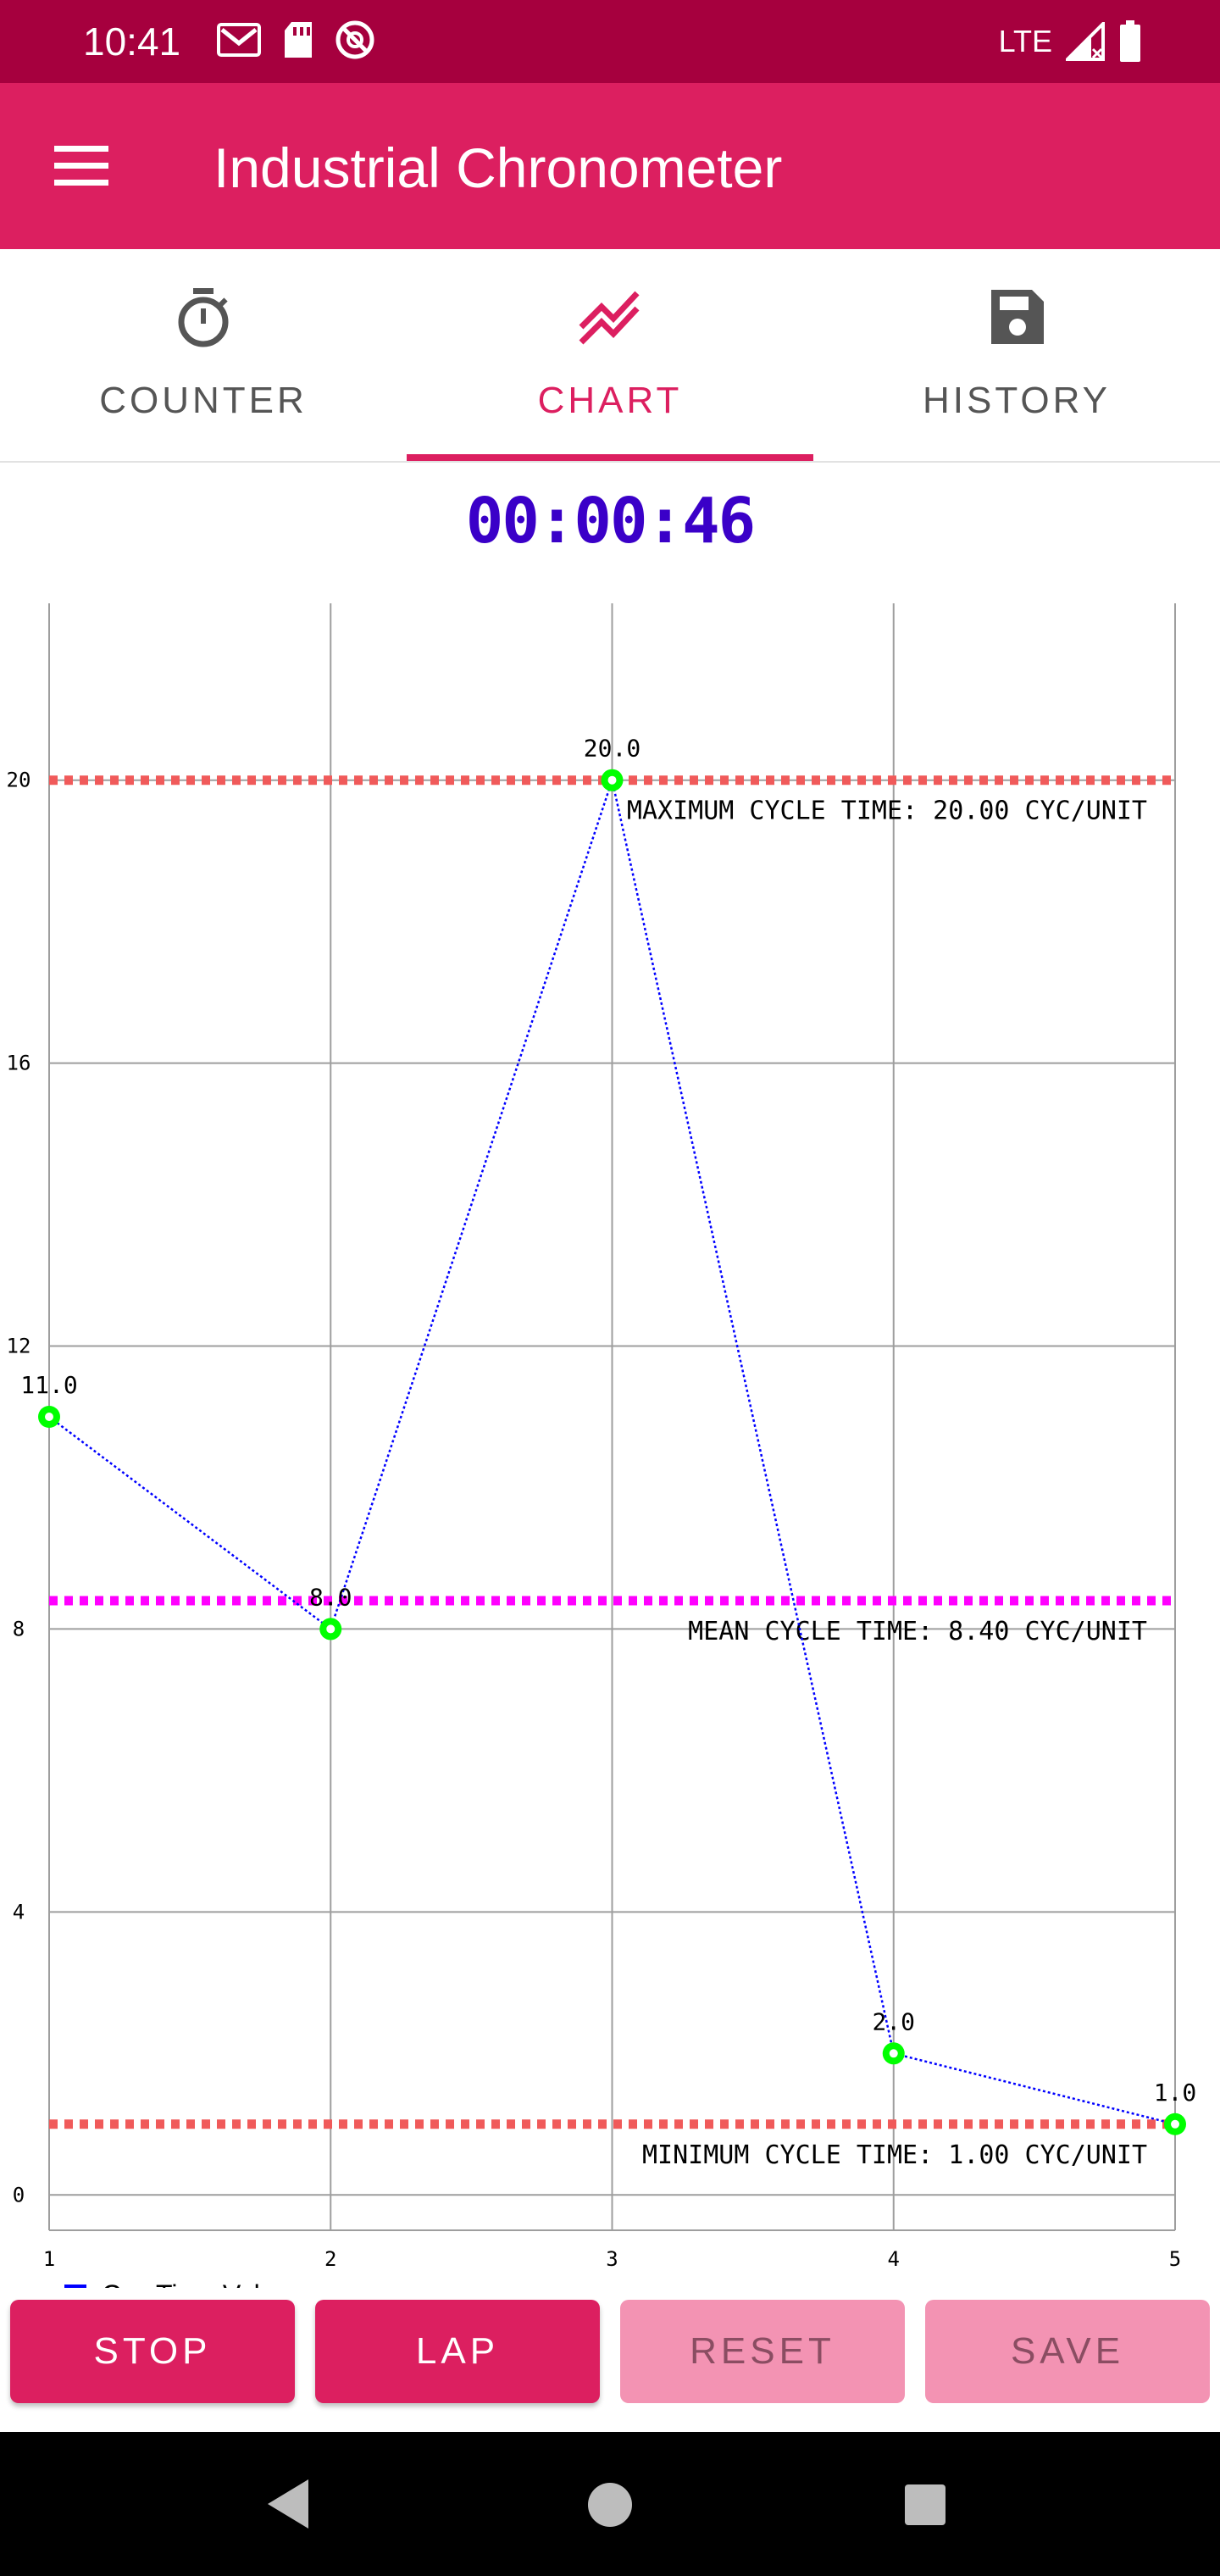 Image resolution: width=1220 pixels, height=2576 pixels. I want to click on y-tick-label: 20, so click(19, 780).